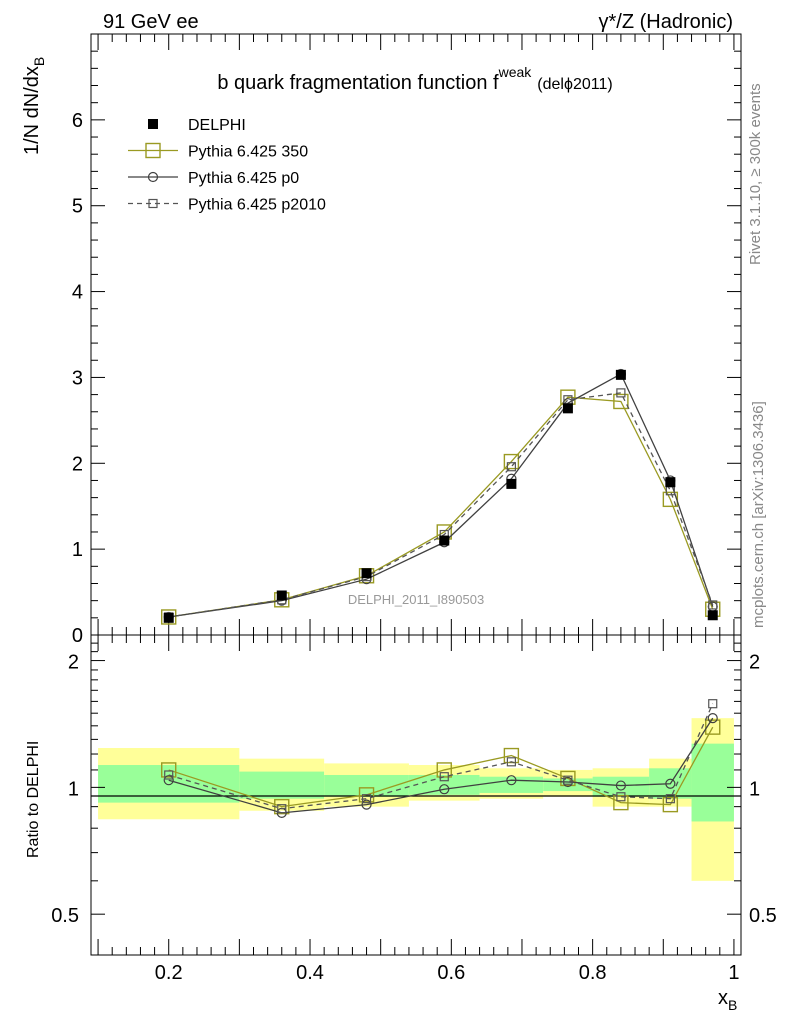  I want to click on main-ytick-label: 6, so click(77, 121).